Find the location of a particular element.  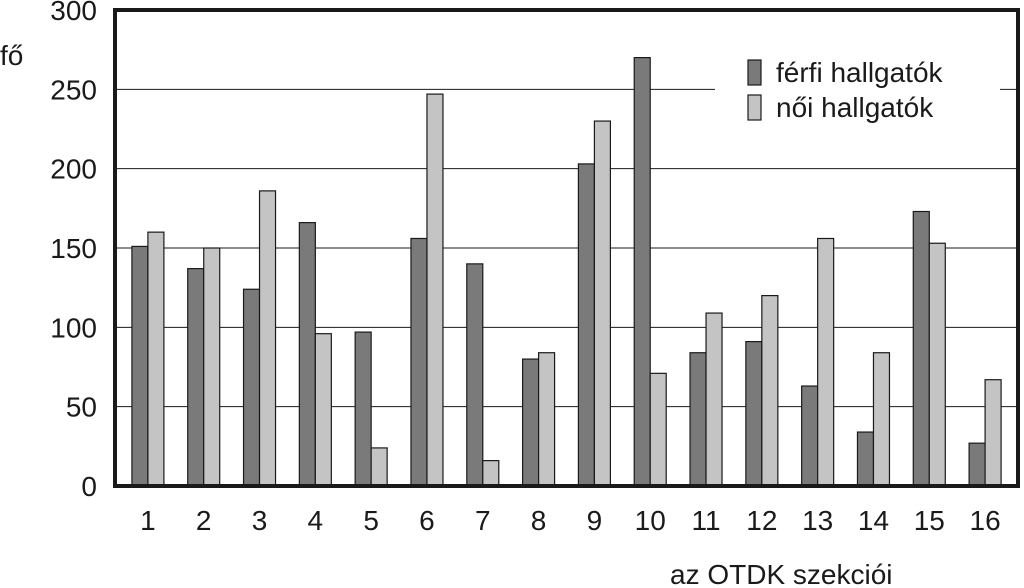

legend-label-male: férfi hallgatók is located at coordinates (860, 72).